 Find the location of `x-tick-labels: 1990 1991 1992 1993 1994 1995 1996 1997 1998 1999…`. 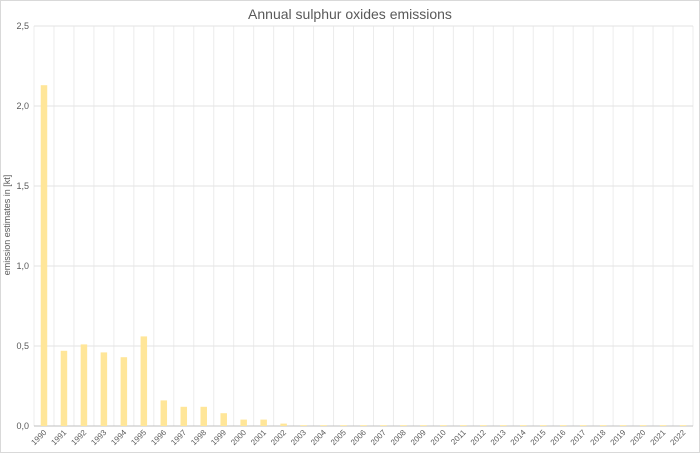

x-tick-labels: 1990 1991 1992 1993 1994 1995 1996 1997 1998 1999… is located at coordinates (358, 437).